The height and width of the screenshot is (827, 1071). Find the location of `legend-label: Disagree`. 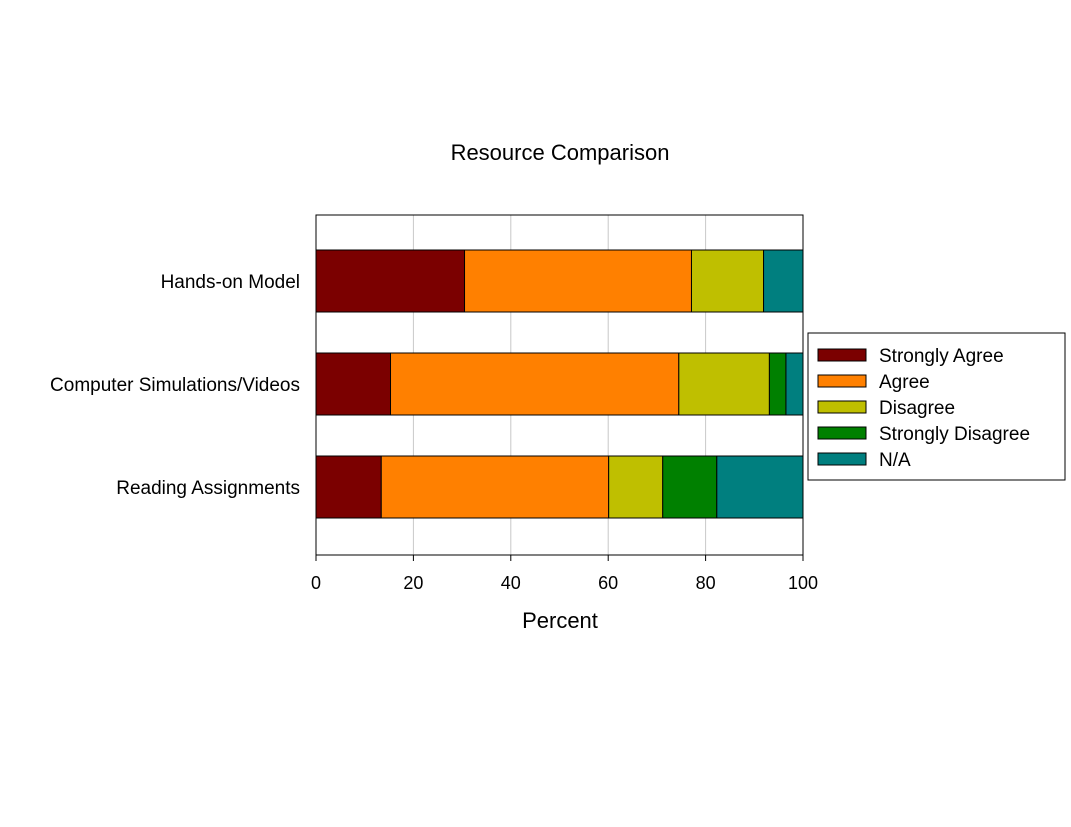

legend-label: Disagree is located at coordinates (917, 408).